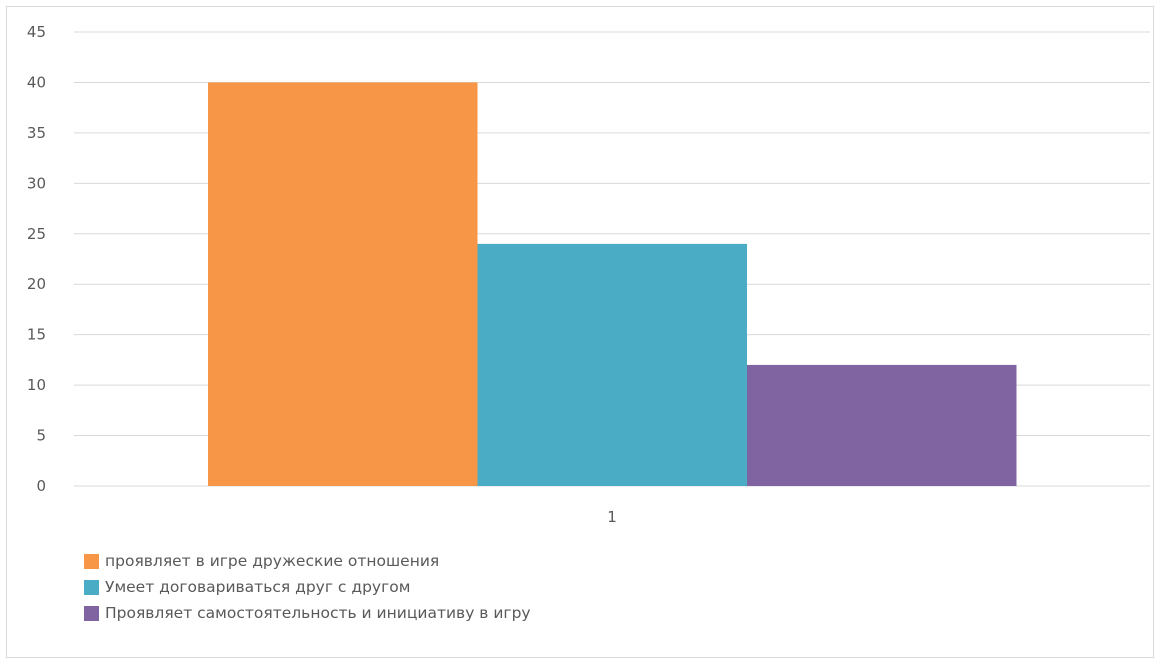  I want to click on legend-item-friendly-relations: проявляет в игре дружеские отношения, so click(307, 561).